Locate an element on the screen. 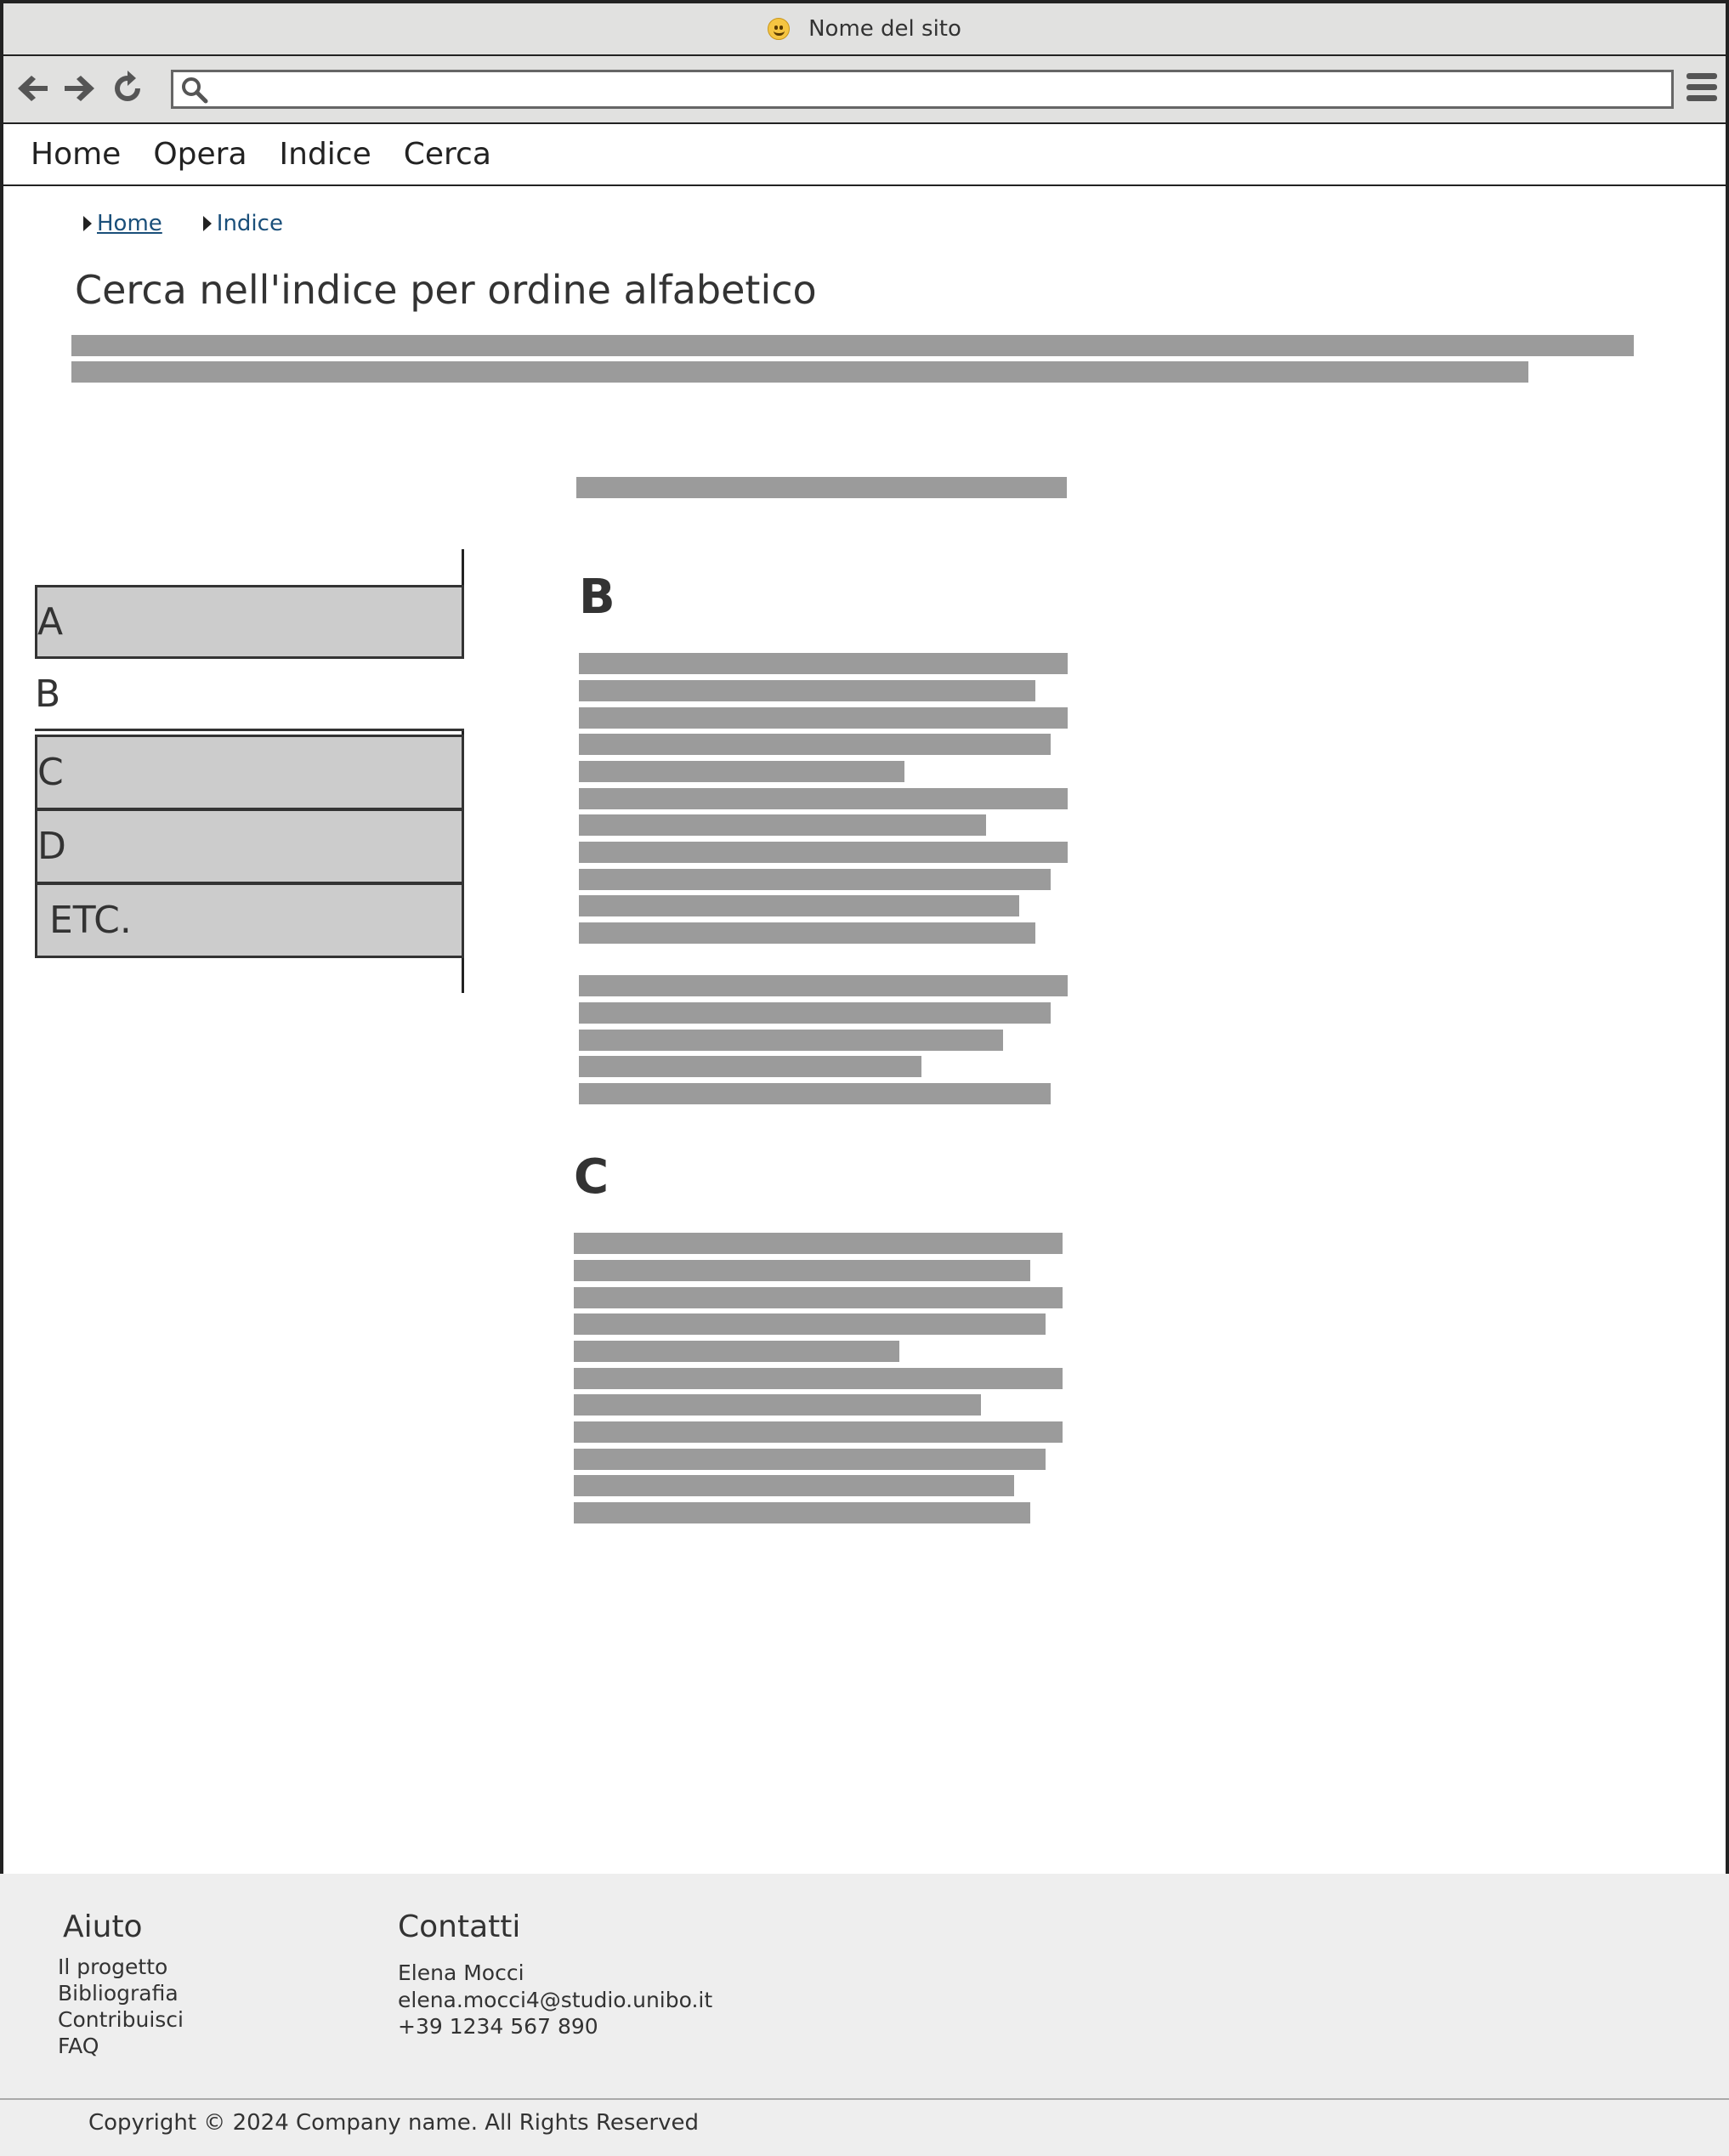 The width and height of the screenshot is (1729, 2156). nav-item-home: Home is located at coordinates (76, 155).